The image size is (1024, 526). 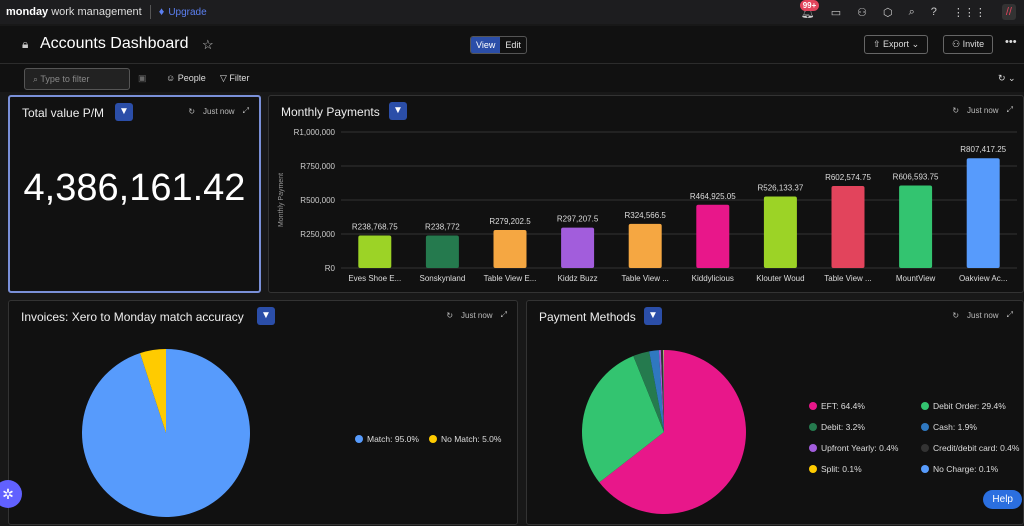 I want to click on view-edit-toggle: View Edit, so click(x=498, y=45).